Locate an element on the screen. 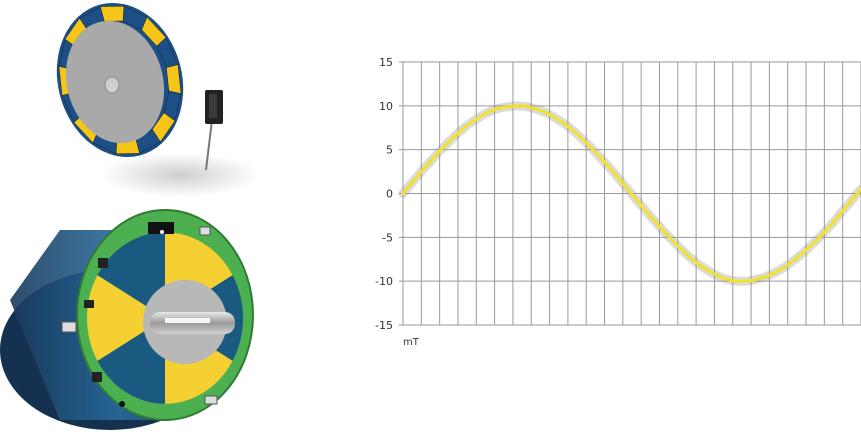  y-tick-label: -10 is located at coordinates (384, 281).